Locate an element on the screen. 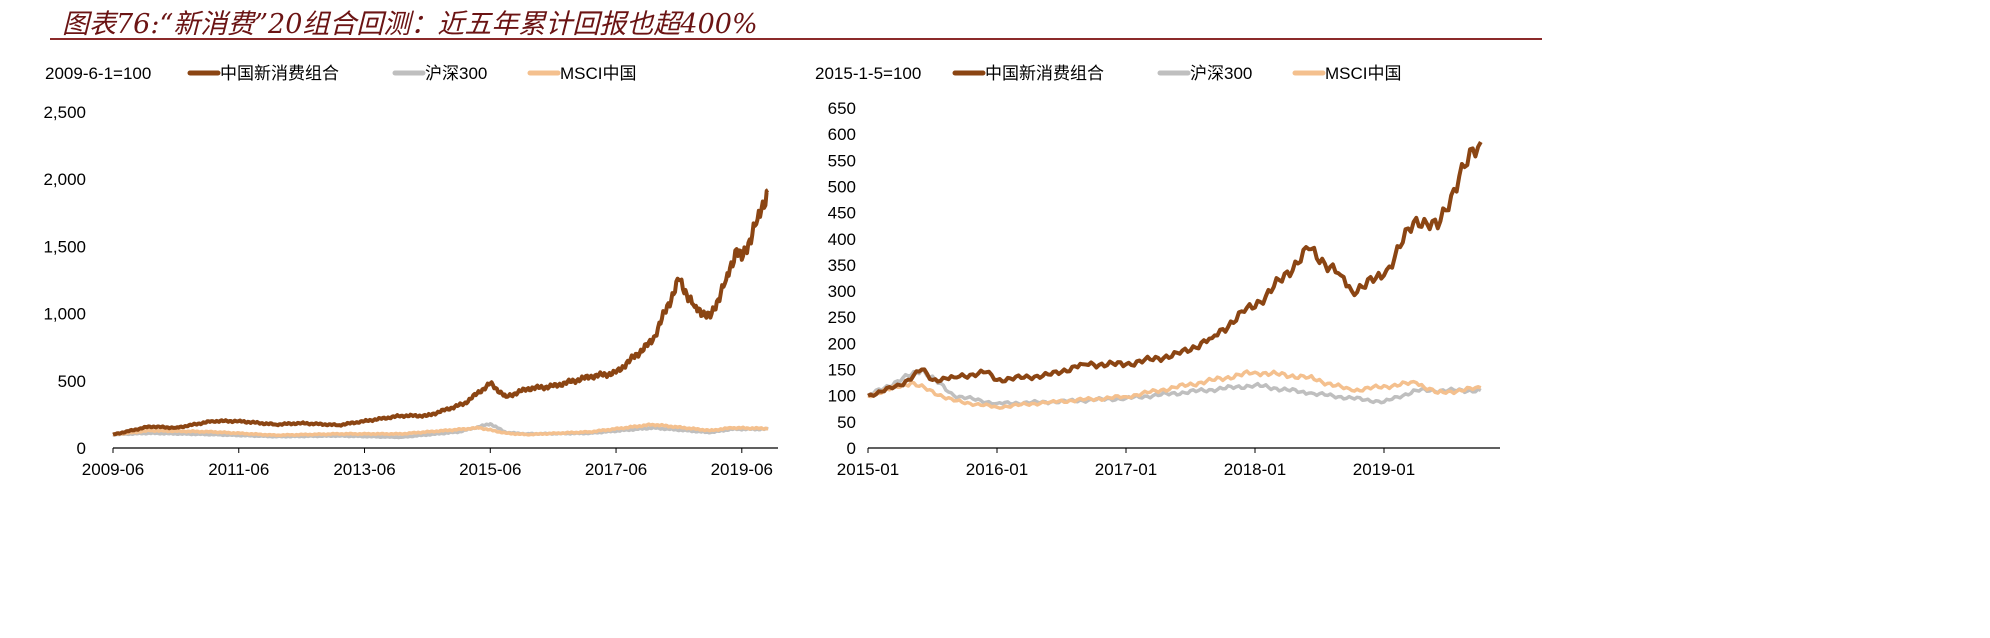 This screenshot has height=638, width=1990. y-tick-label: 2,500 is located at coordinates (64, 112).